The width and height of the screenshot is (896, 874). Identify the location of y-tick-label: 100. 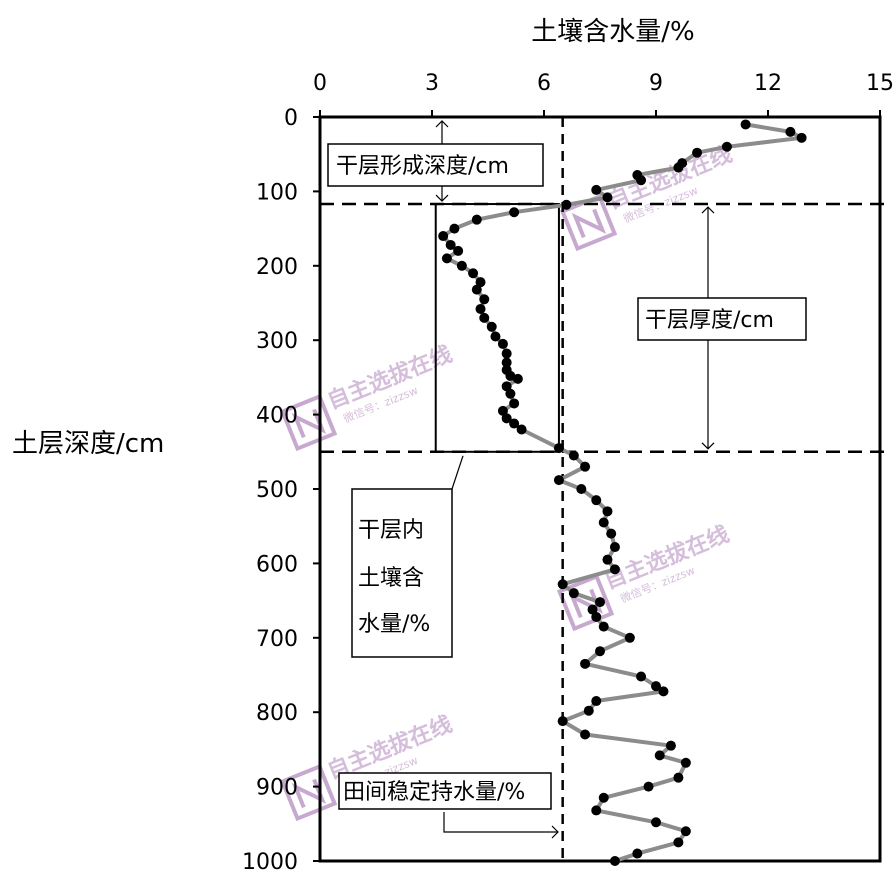
(277, 192).